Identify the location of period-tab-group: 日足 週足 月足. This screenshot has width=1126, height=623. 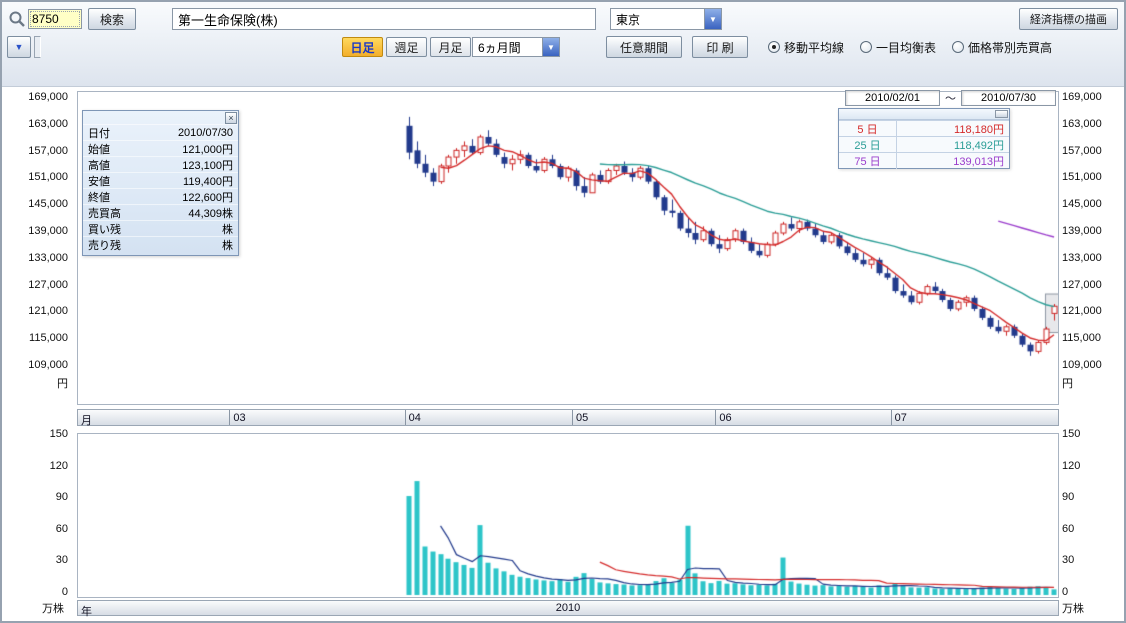
(406, 47).